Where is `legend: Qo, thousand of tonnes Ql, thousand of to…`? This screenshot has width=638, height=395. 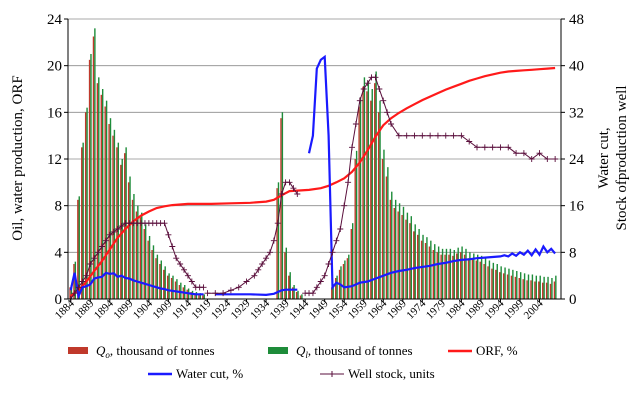 legend: Qo, thousand of tonnes Ql, thousand of to… is located at coordinates (293, 362).